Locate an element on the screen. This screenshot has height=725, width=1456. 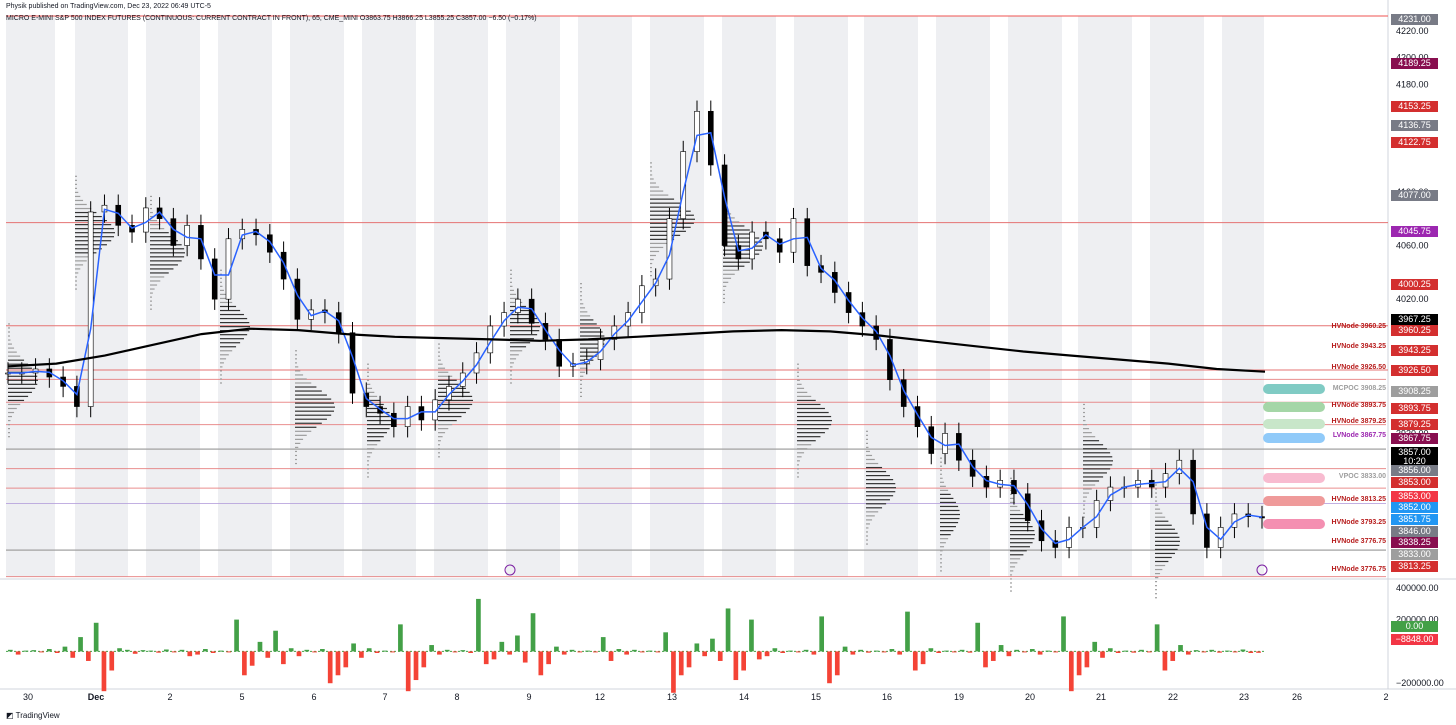
y-tick-label: 4220.00 is located at coordinates (1412, 31).